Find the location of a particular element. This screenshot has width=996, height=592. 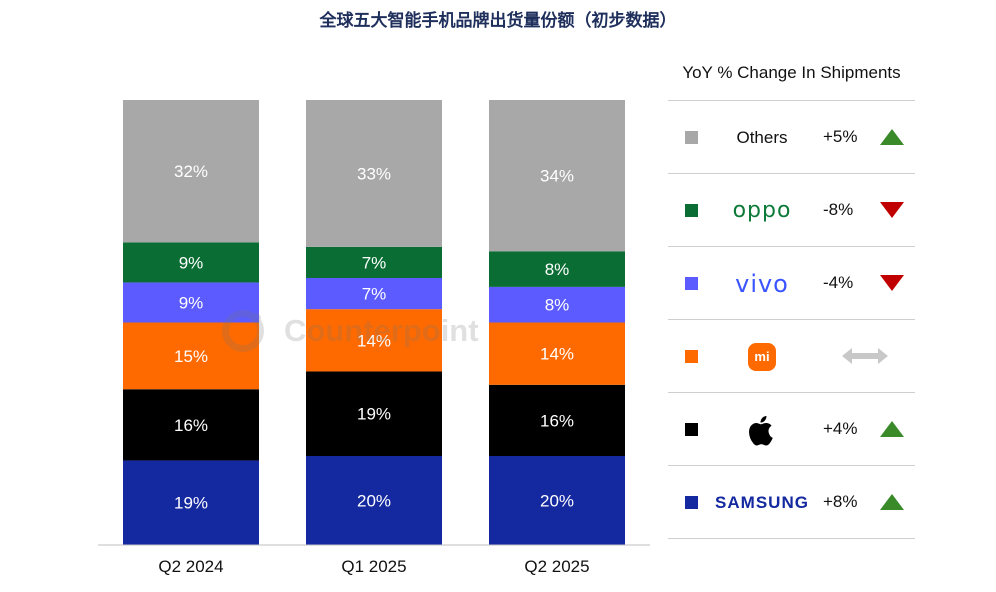

watermark: Counterpoint is located at coordinates (350, 331).